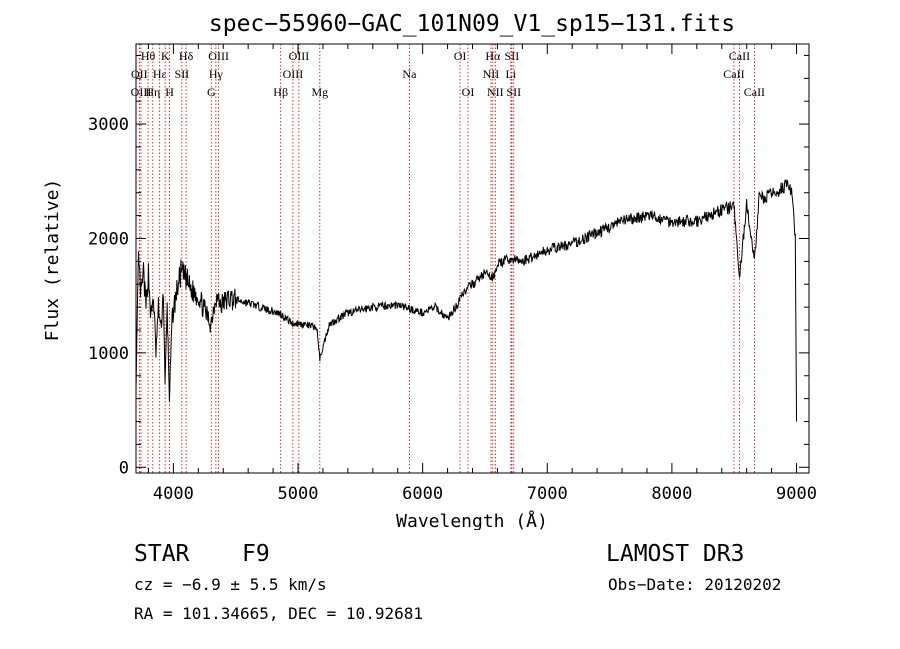 The height and width of the screenshot is (649, 900). I want to click on ra-dec-coordinates: RA = 101.34665, DEC = 10.92681, so click(278, 613).